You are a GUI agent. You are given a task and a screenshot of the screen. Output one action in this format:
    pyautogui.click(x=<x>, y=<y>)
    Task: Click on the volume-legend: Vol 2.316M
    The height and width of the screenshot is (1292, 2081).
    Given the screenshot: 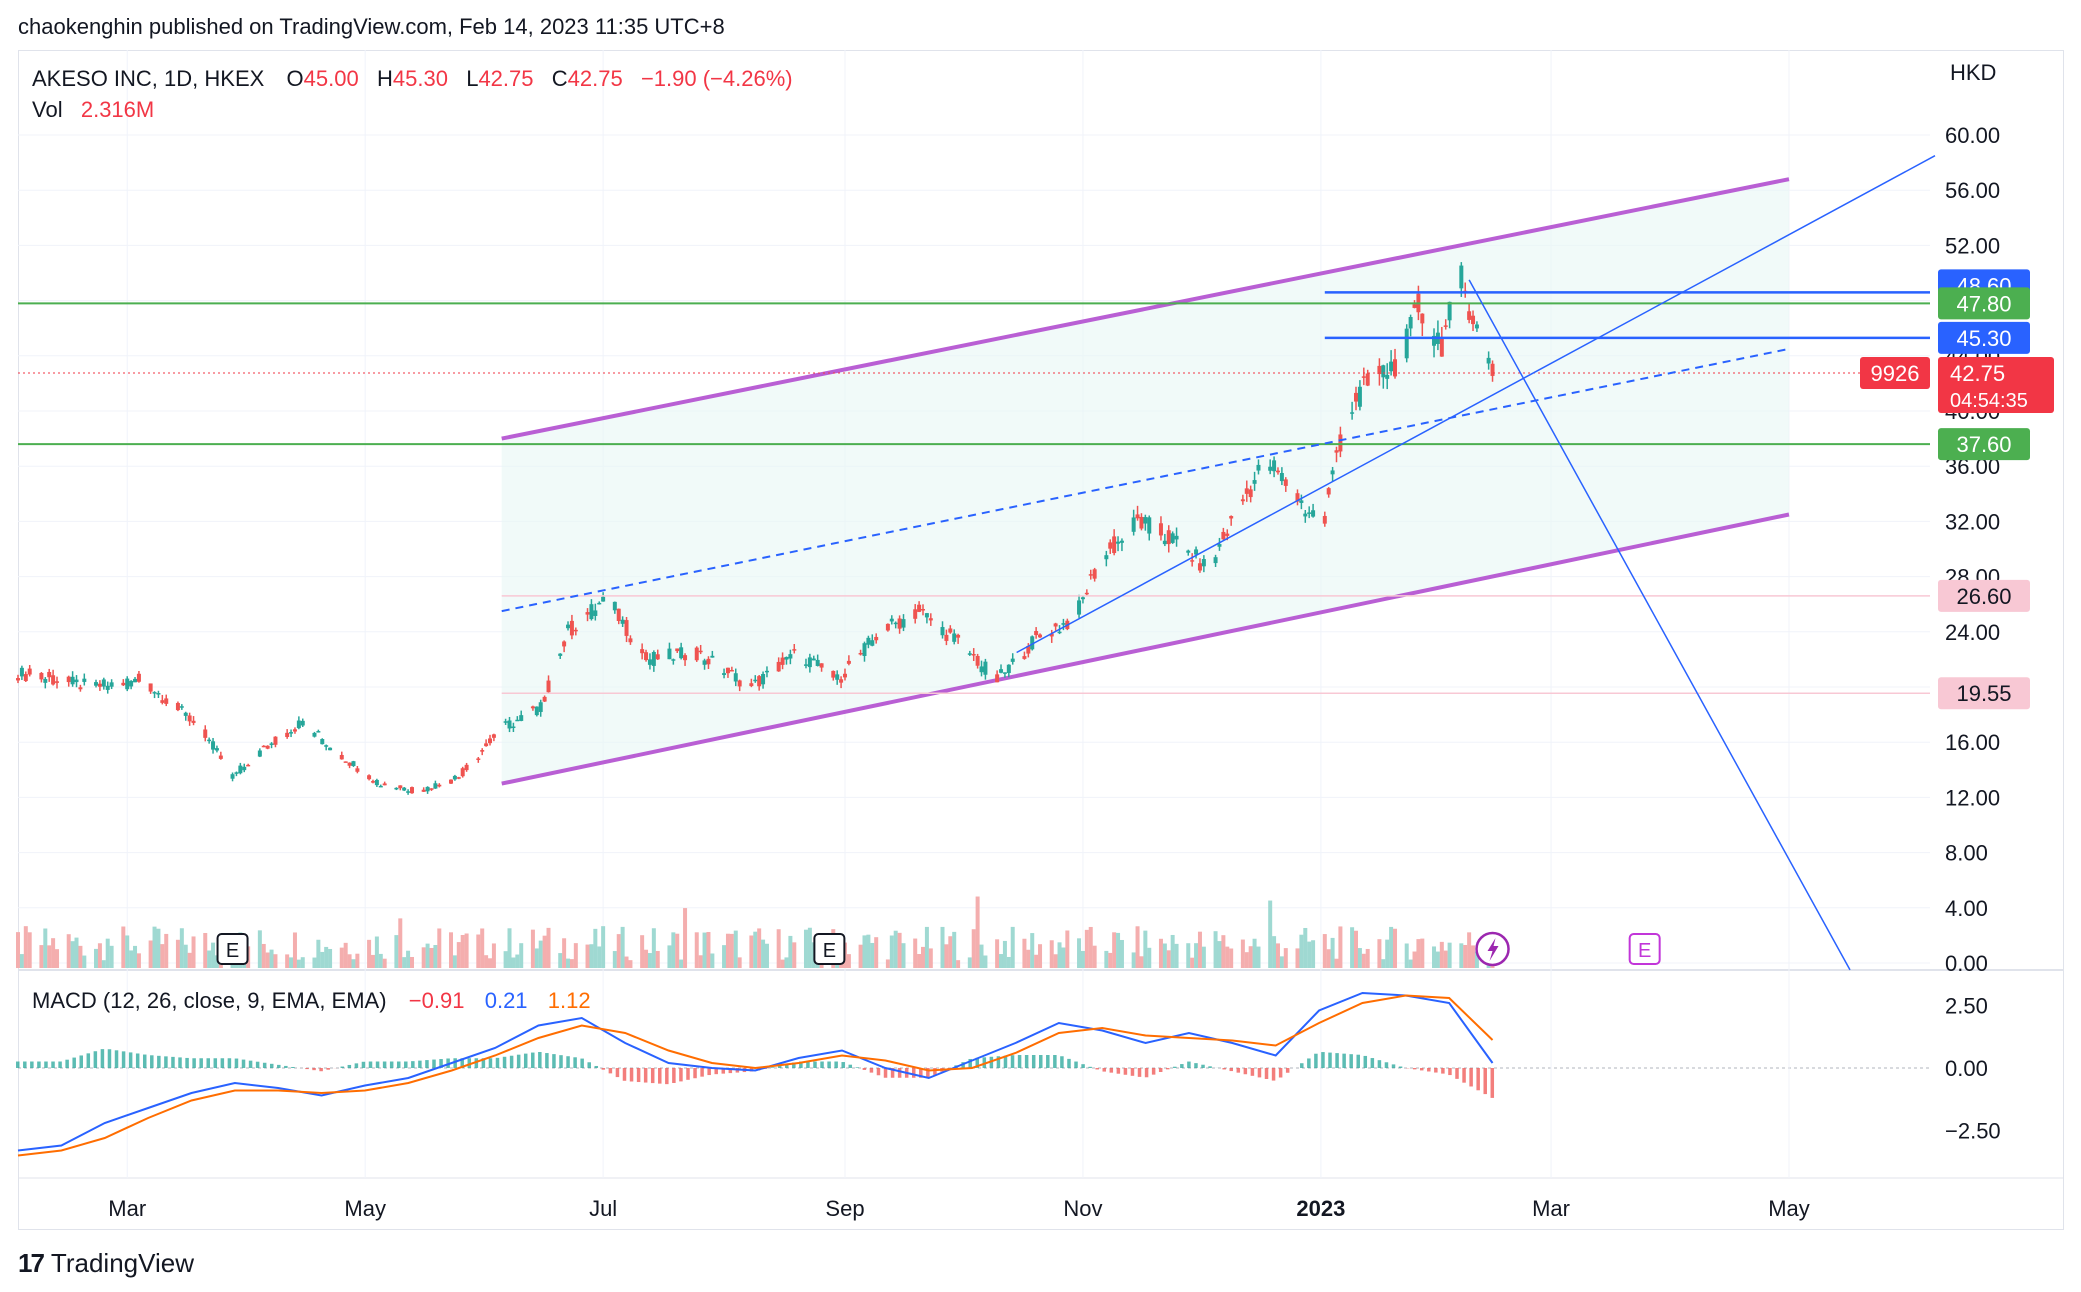 What is the action you would take?
    pyautogui.click(x=93, y=110)
    